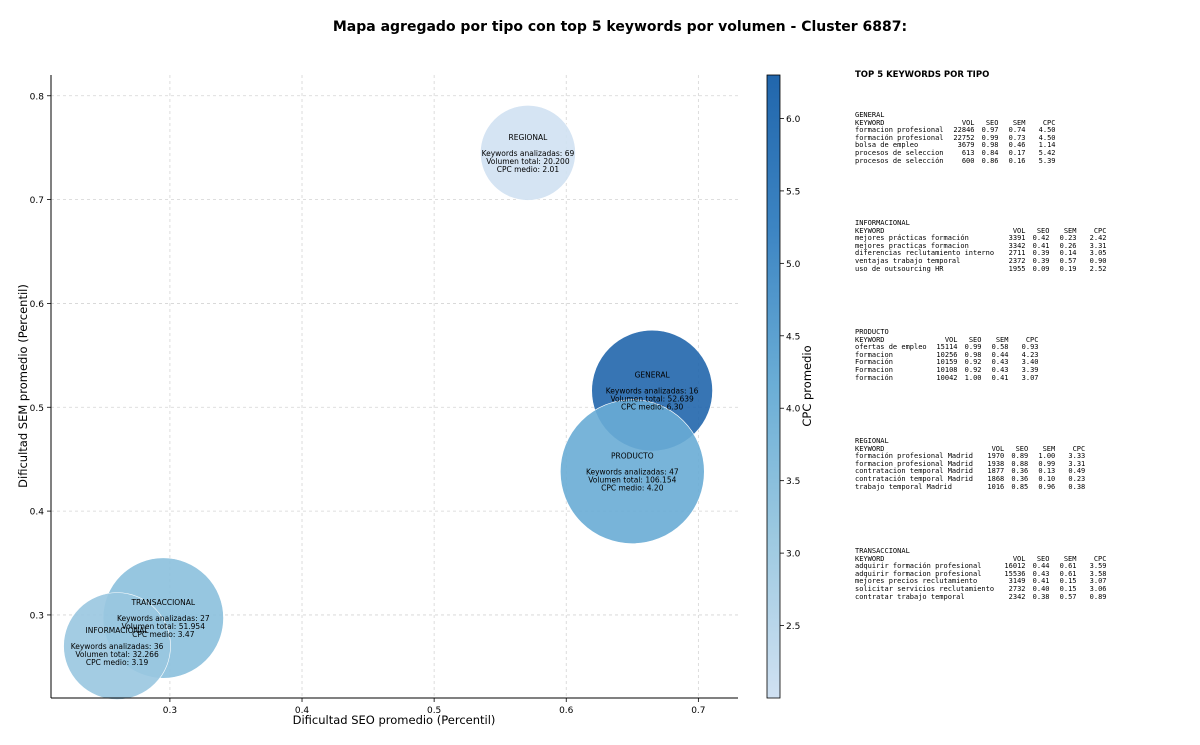 The width and height of the screenshot is (1200, 745). Describe the element at coordinates (302, 711) in the screenshot. I see `x-tick-label: 0.4` at that location.